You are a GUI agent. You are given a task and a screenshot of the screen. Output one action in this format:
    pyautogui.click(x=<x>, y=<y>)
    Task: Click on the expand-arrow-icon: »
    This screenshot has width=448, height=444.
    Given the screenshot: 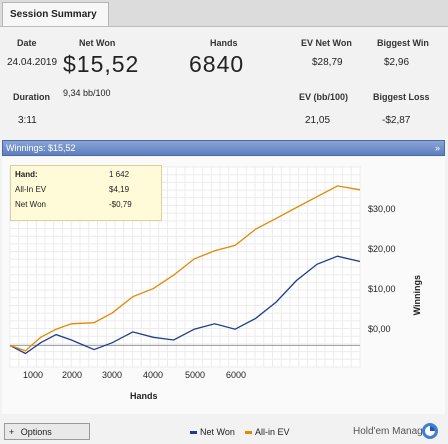 What is the action you would take?
    pyautogui.click(x=437, y=148)
    